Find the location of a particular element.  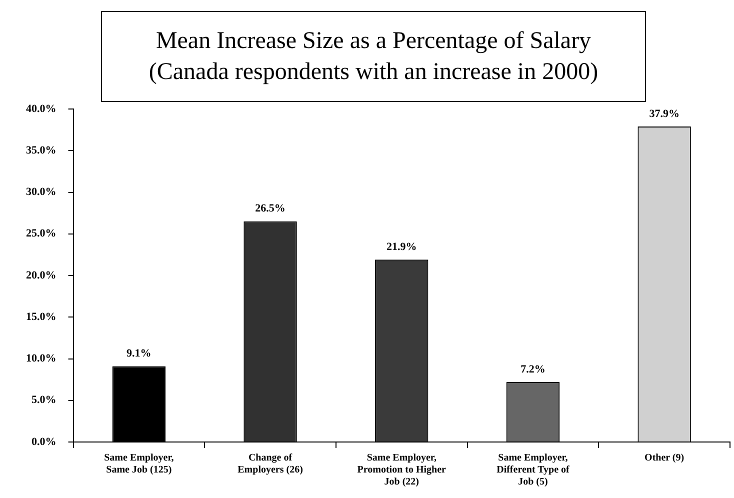

data-label: 9.1% is located at coordinates (139, 354).